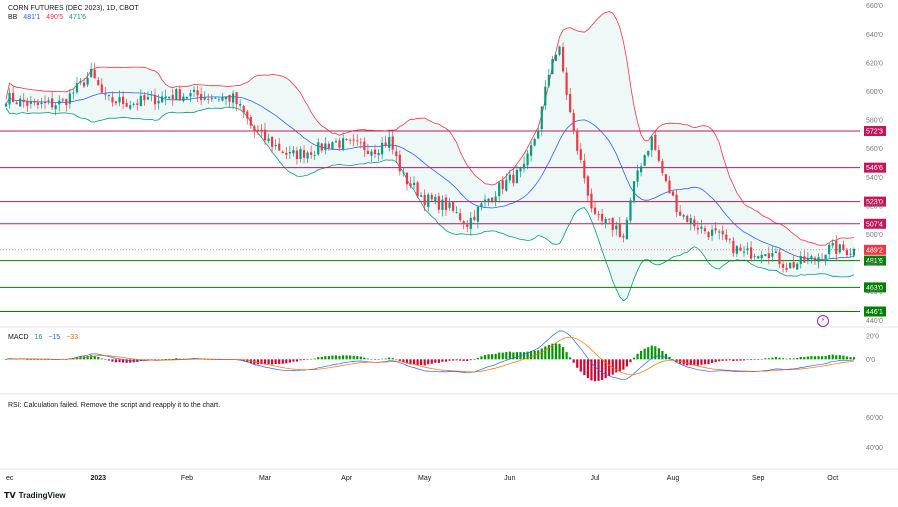 The width and height of the screenshot is (898, 507). What do you see at coordinates (430, 355) in the screenshot?
I see `macd-line` at bounding box center [430, 355].